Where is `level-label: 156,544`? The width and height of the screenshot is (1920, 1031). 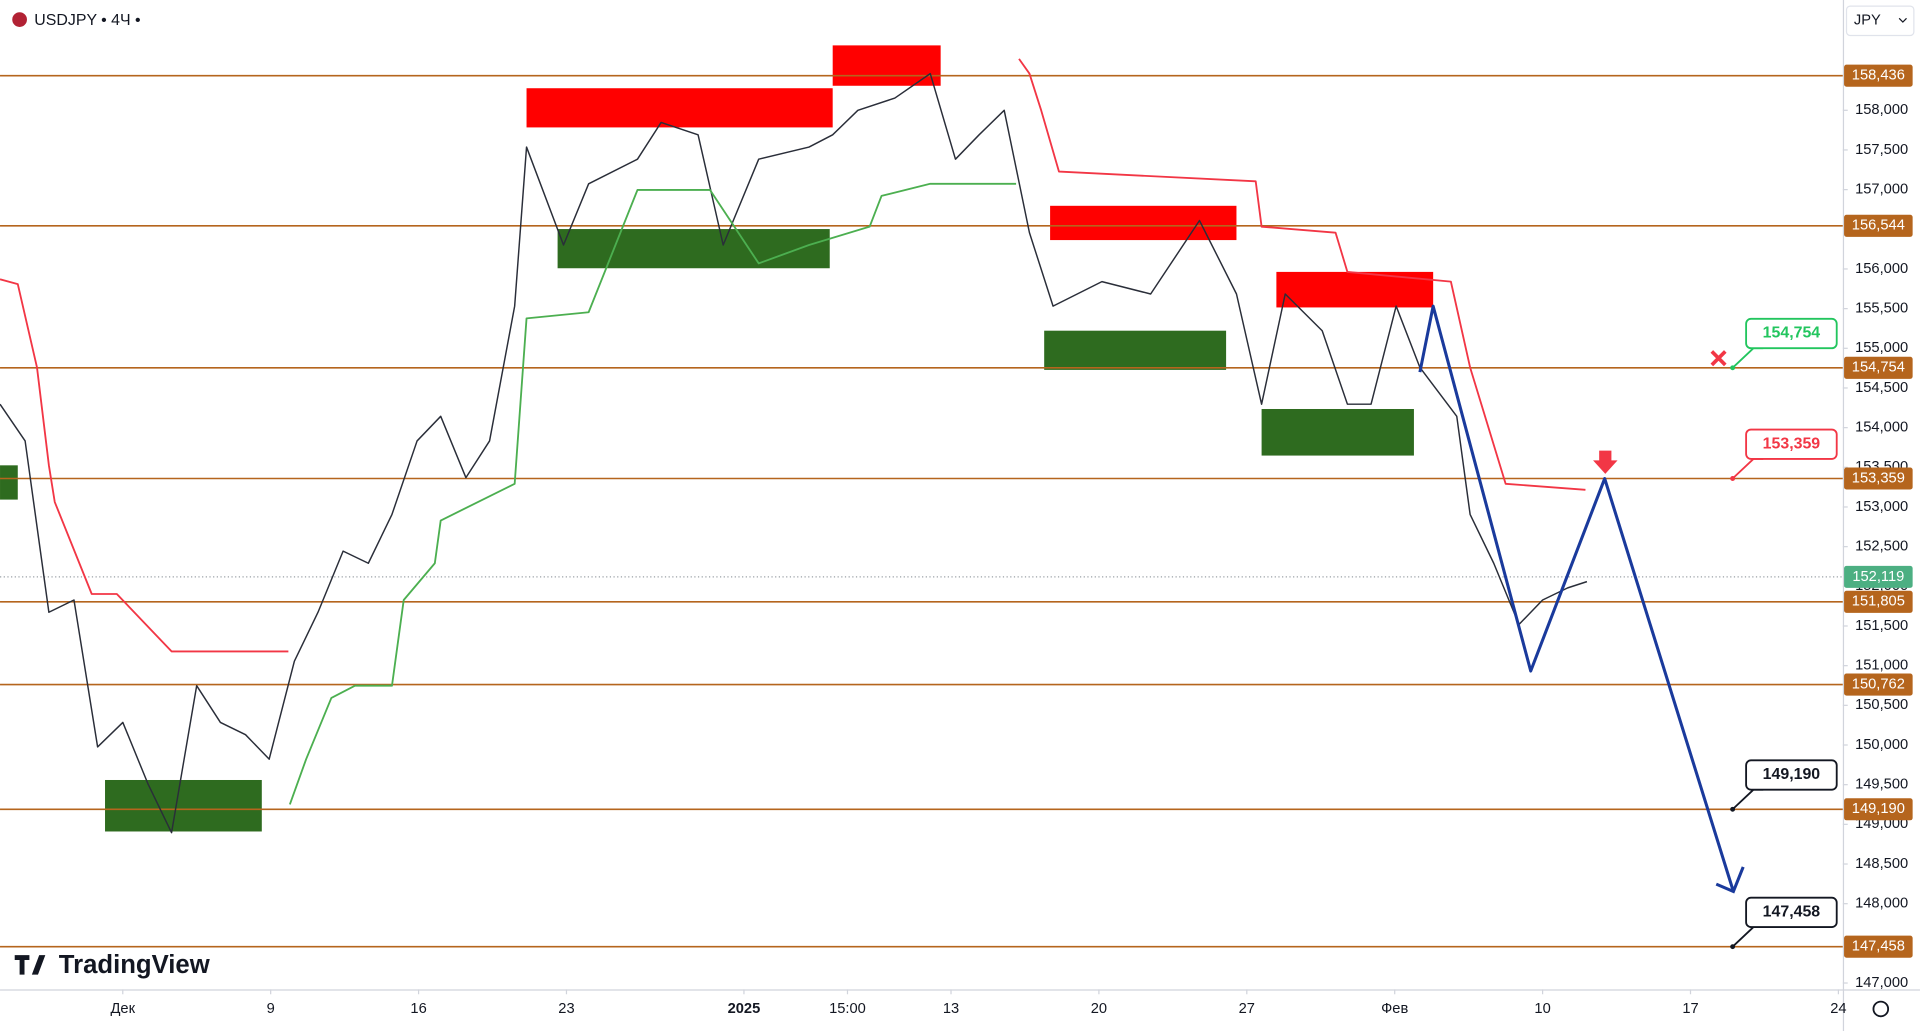
level-label: 156,544 is located at coordinates (1878, 226).